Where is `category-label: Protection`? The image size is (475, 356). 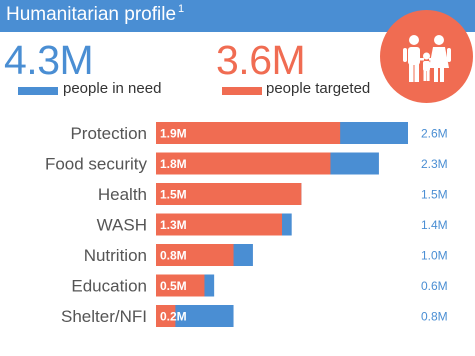
category-label: Protection is located at coordinates (108, 133).